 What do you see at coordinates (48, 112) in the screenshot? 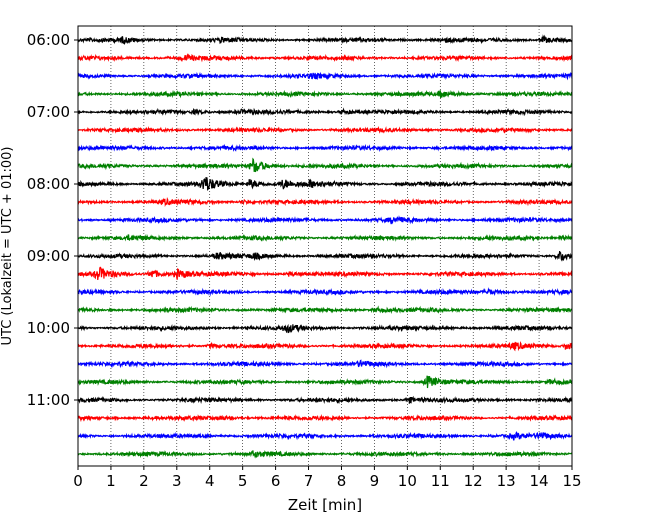
I see `y-tick-label: 07:00` at bounding box center [48, 112].